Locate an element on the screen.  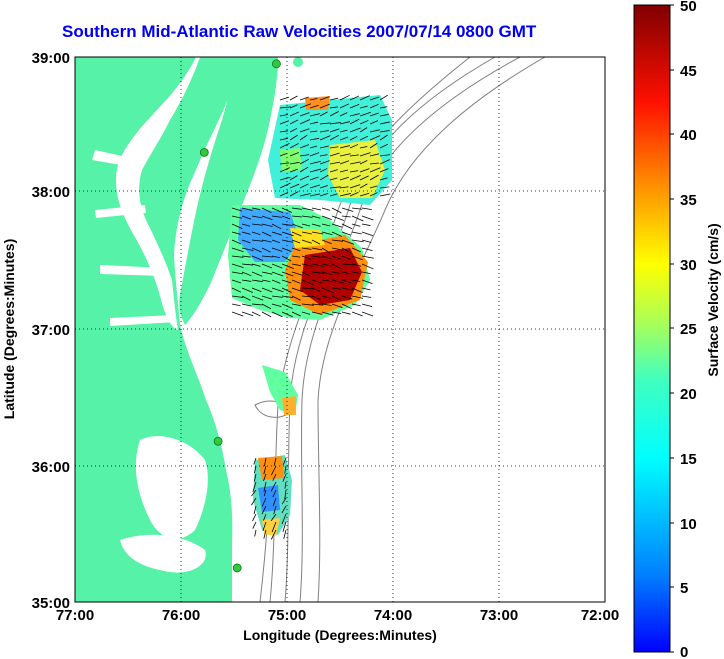
x-tick-label: 72:00 is located at coordinates (600, 615).